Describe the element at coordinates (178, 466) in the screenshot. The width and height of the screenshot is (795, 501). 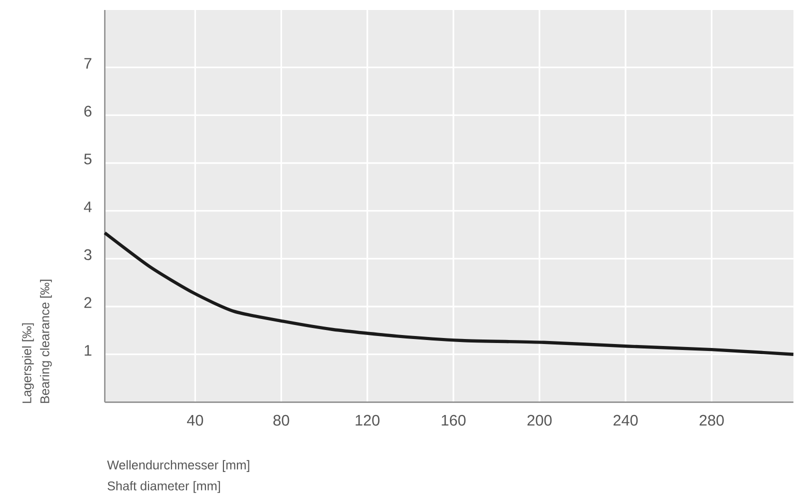
I see `text: Wellendurchmesser [mm]` at that location.